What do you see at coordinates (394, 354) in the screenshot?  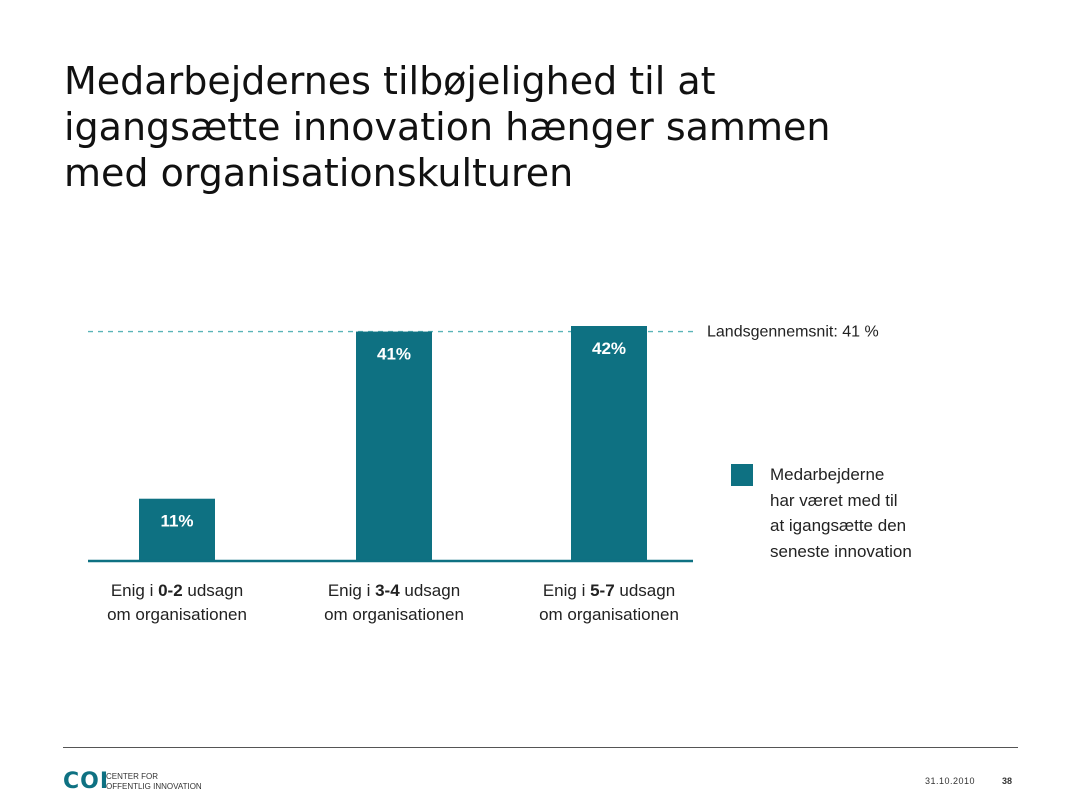 I see `bar-value-label: 41%` at bounding box center [394, 354].